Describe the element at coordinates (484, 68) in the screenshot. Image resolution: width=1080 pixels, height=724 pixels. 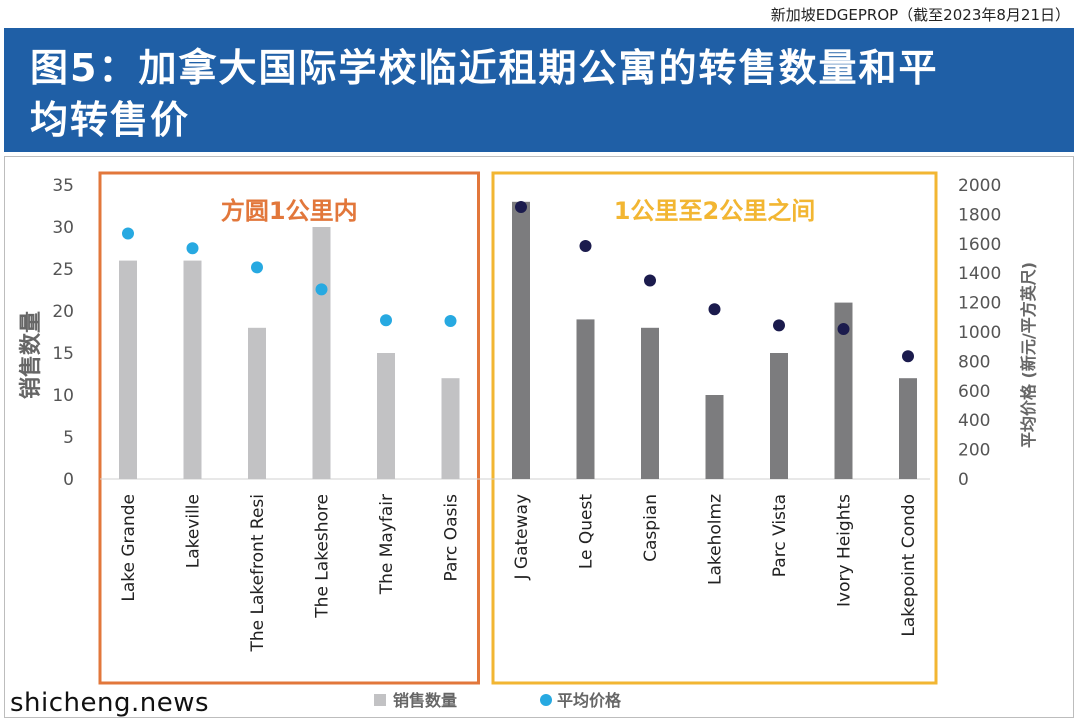
I see `chart-title-line1: 图5：加拿大国际学校临近租期公寓的转售数量和平` at that location.